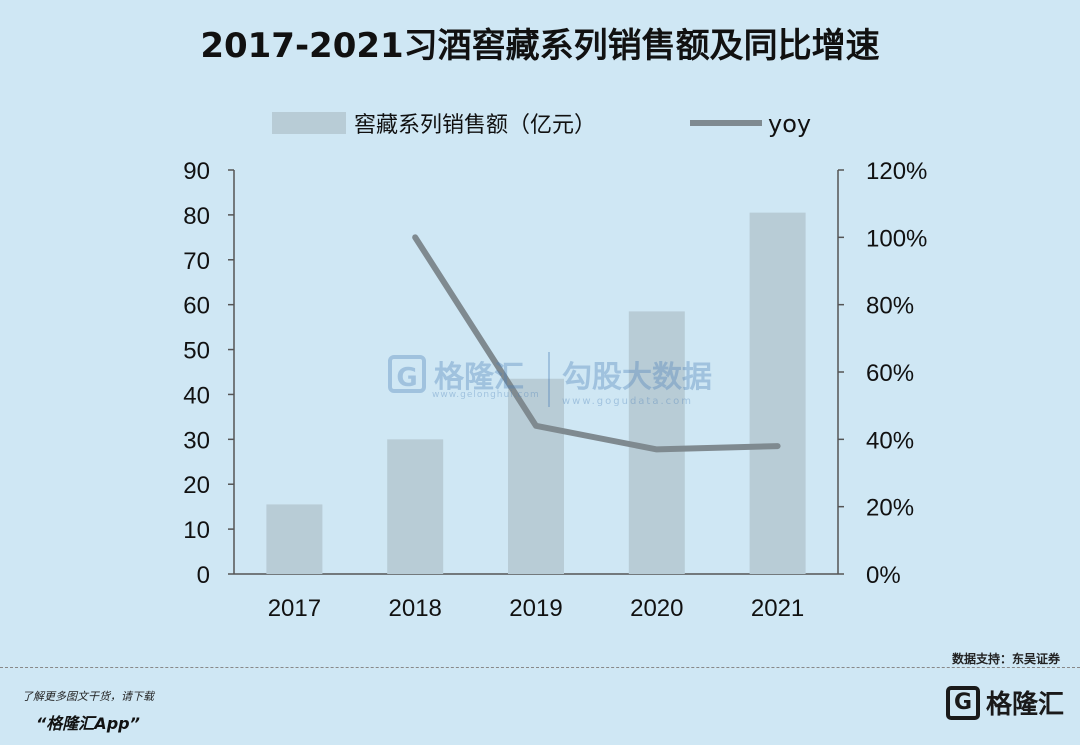  Describe the element at coordinates (203, 575) in the screenshot. I see `left-tick-label: 0` at that location.